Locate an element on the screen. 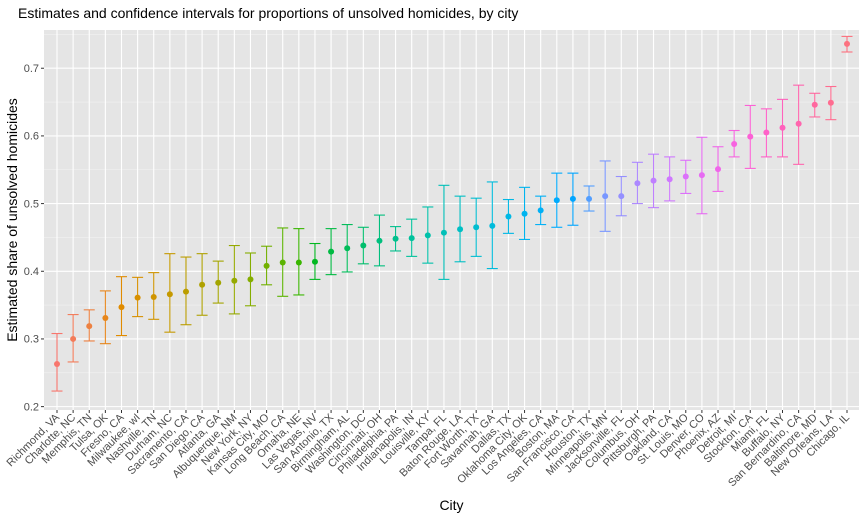 The width and height of the screenshot is (864, 518). x-axis-title: City is located at coordinates (451, 505).